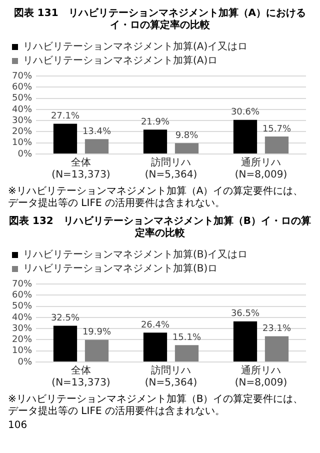 The image size is (320, 453). Describe the element at coordinates (160, 228) in the screenshot. I see `chart-title: 図表 132 リハビリテーションマネジメント加算（B）イ・ロの算定率の比較` at that location.